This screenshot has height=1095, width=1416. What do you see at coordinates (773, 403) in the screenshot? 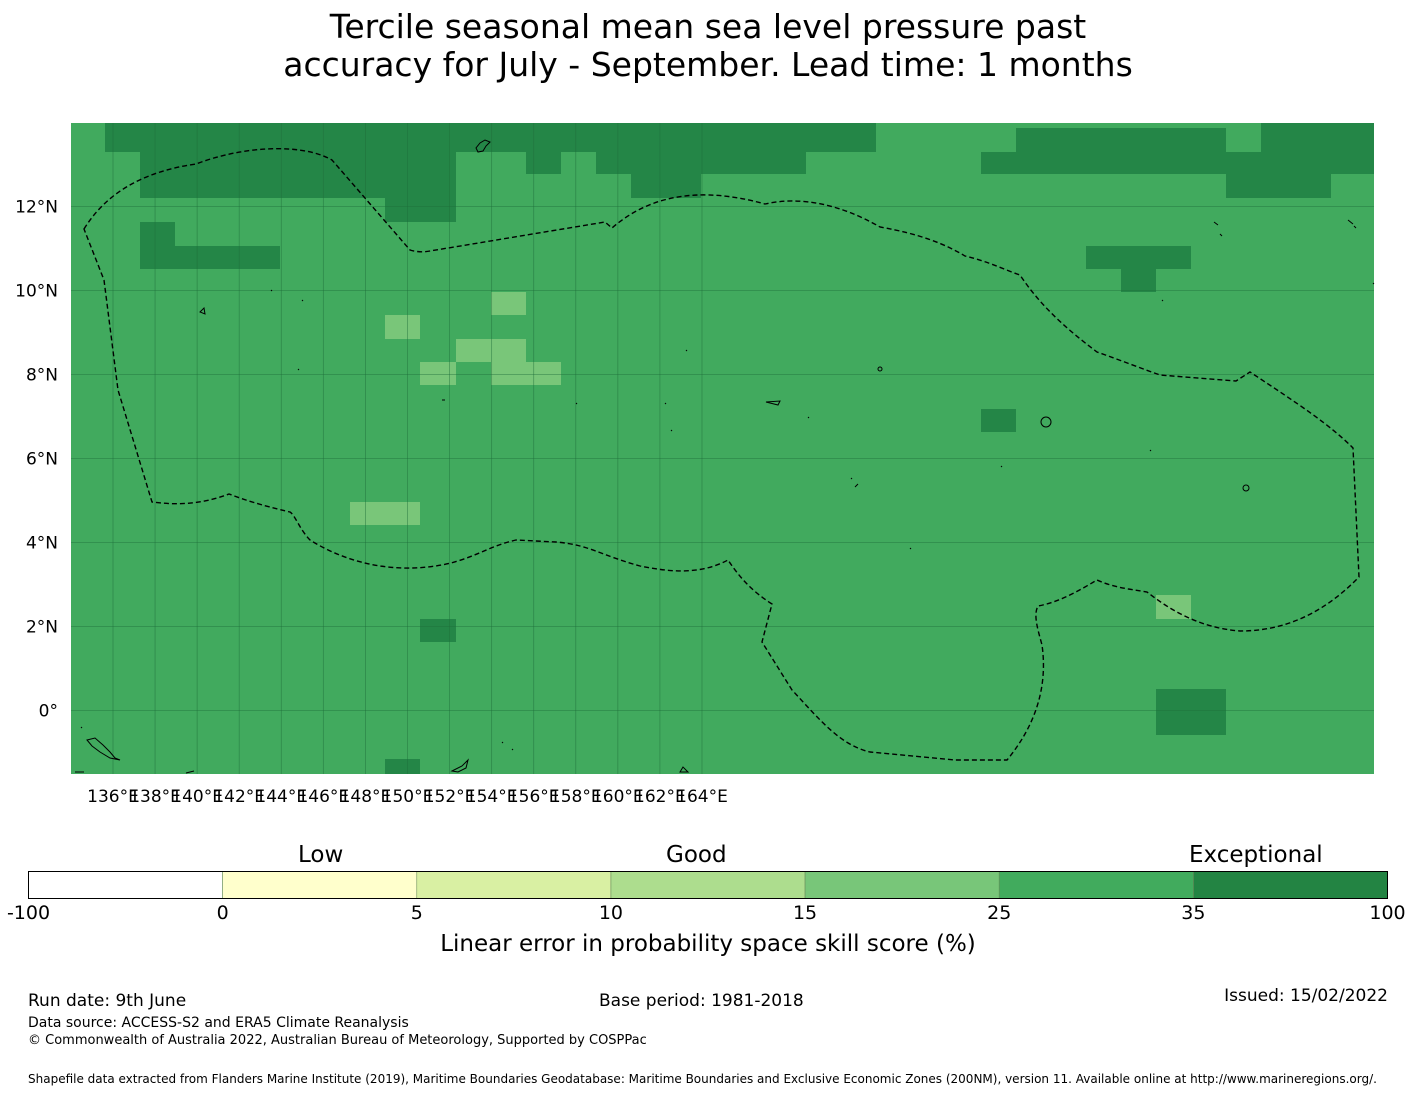
I see `island-mortlock` at bounding box center [773, 403].